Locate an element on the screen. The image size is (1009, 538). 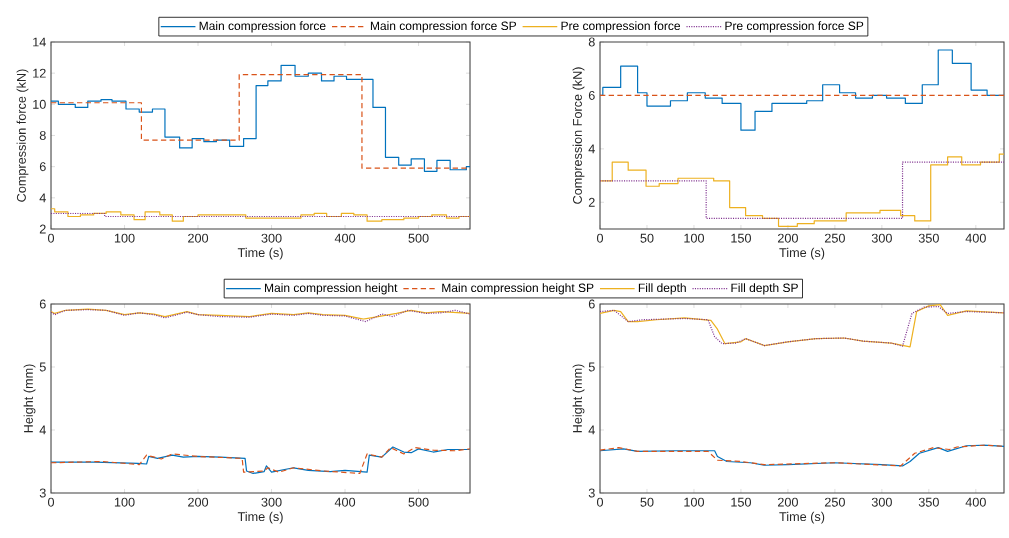
legend-label: Main compression height SP is located at coordinates (518, 289).